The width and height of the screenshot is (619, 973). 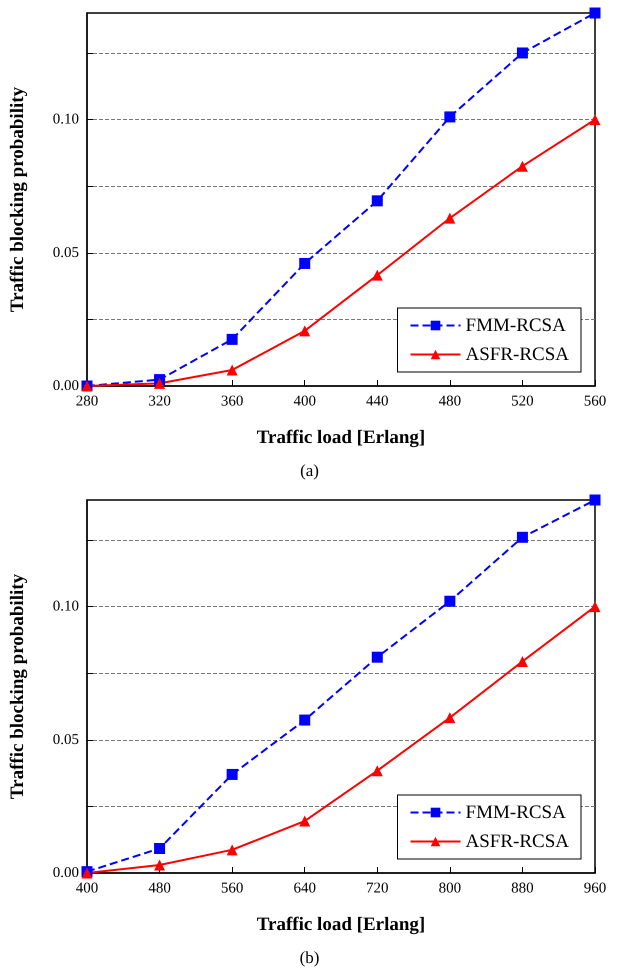 I want to click on x-tick-label: 360, so click(x=232, y=402).